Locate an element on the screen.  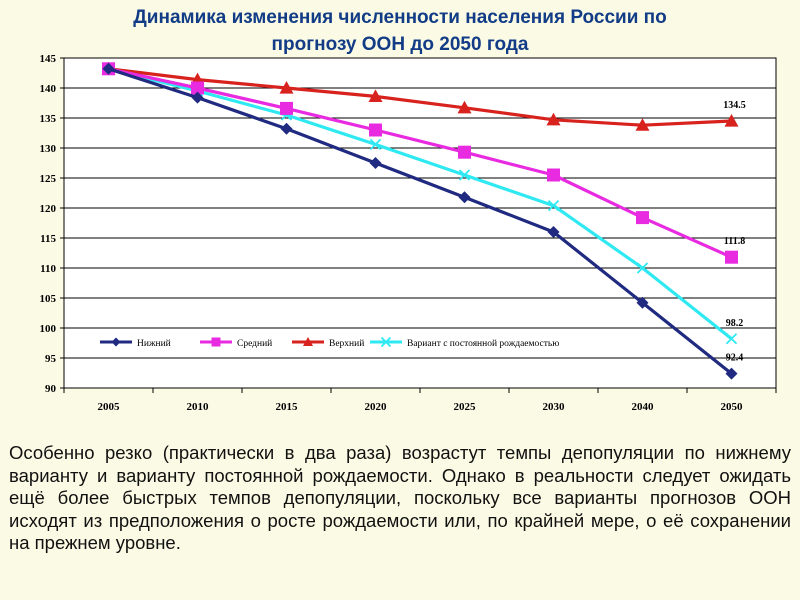
legend-label: Верхний is located at coordinates (346, 343).